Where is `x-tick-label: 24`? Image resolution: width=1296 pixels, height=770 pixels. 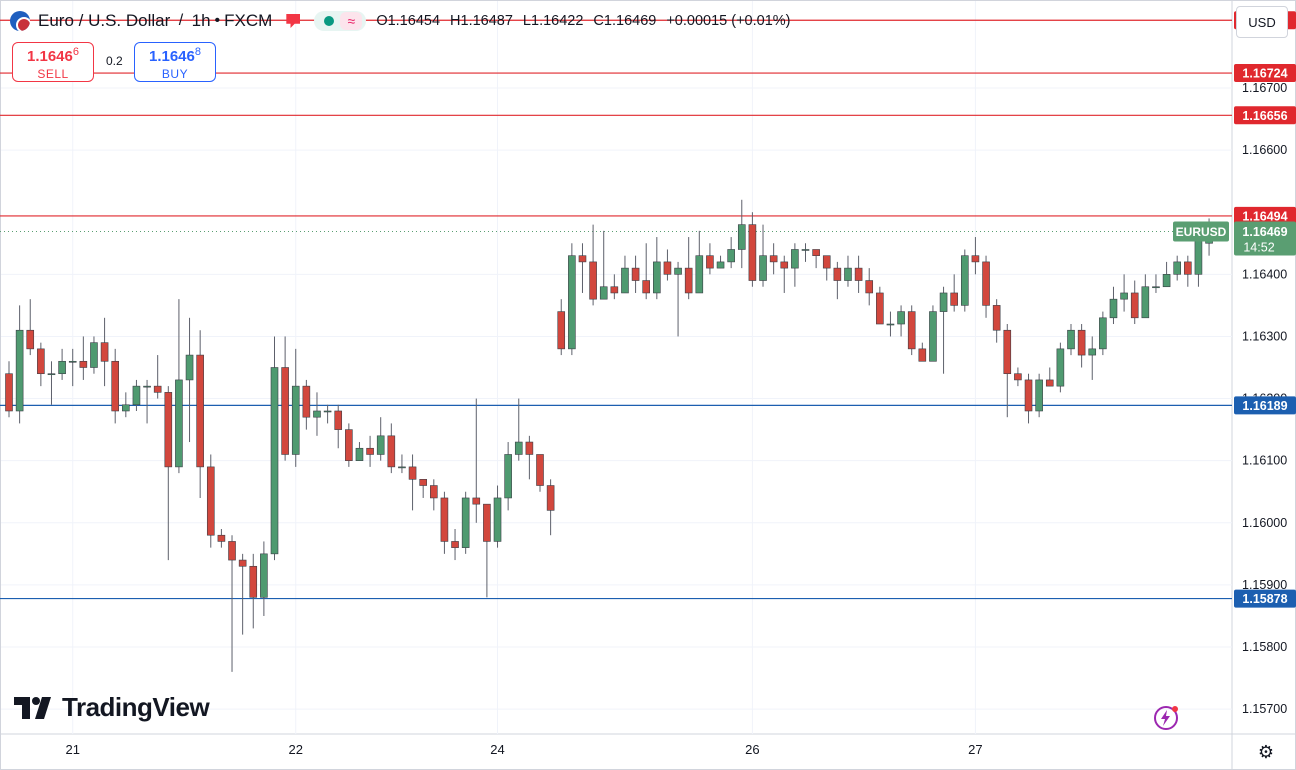
x-tick-label: 24 is located at coordinates (497, 749).